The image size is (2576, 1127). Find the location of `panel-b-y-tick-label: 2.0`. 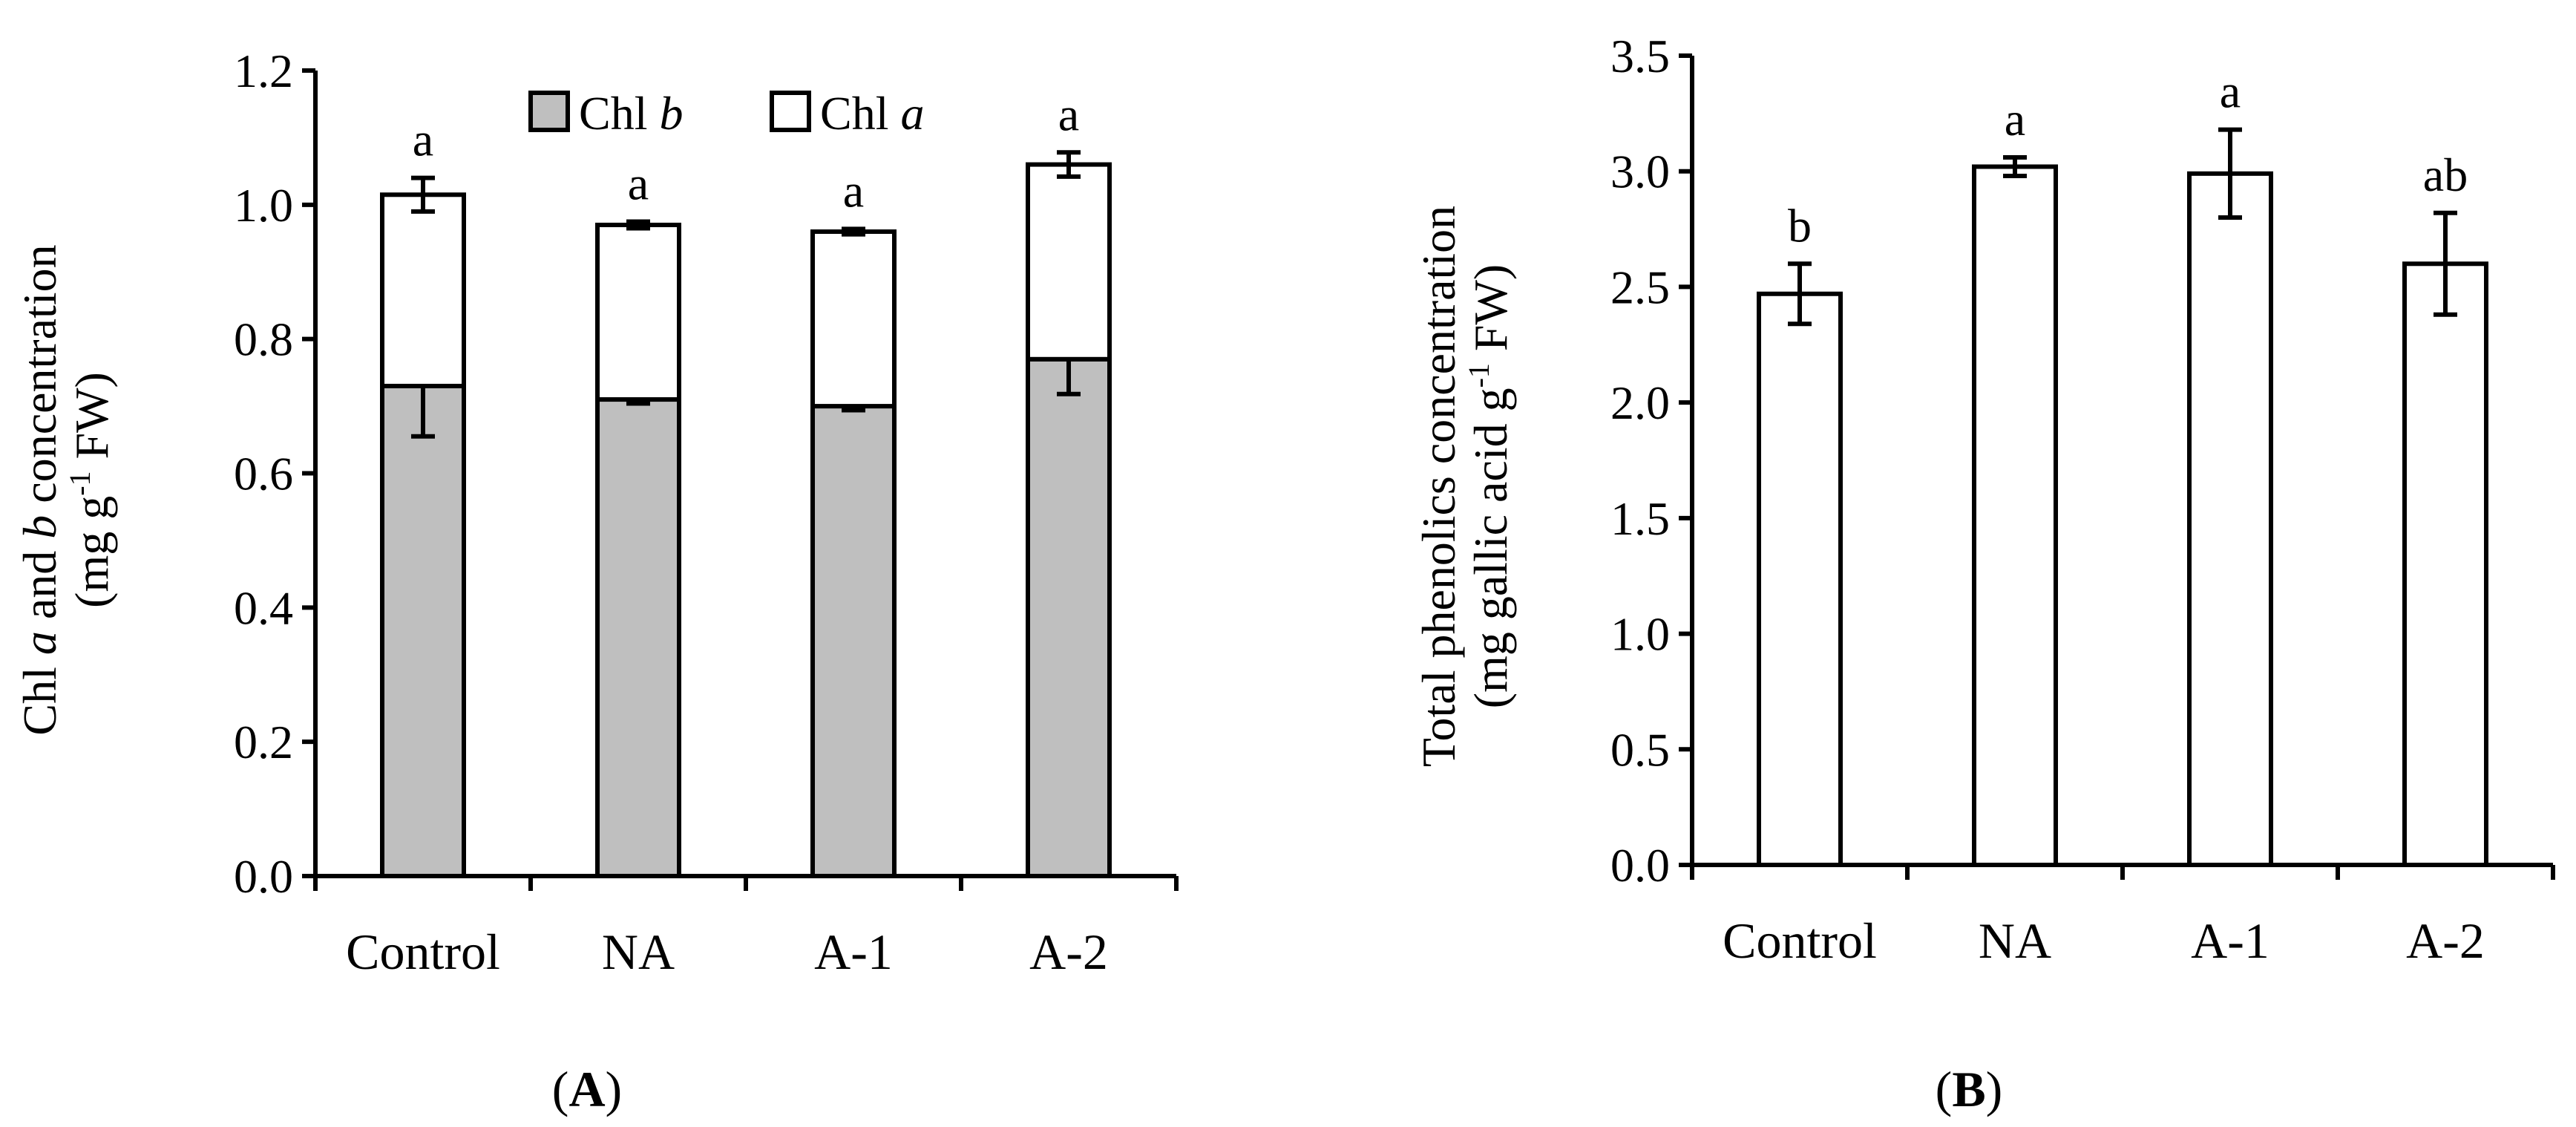

panel-b-y-tick-label: 2.0 is located at coordinates (1640, 402).